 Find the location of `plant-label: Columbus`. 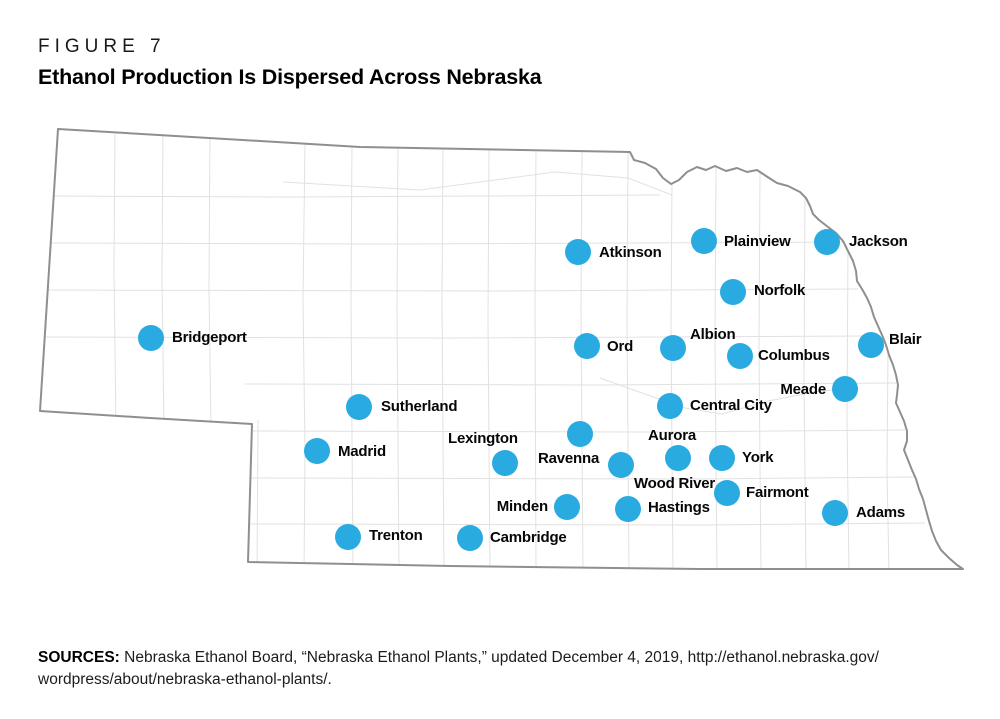

plant-label: Columbus is located at coordinates (794, 355).